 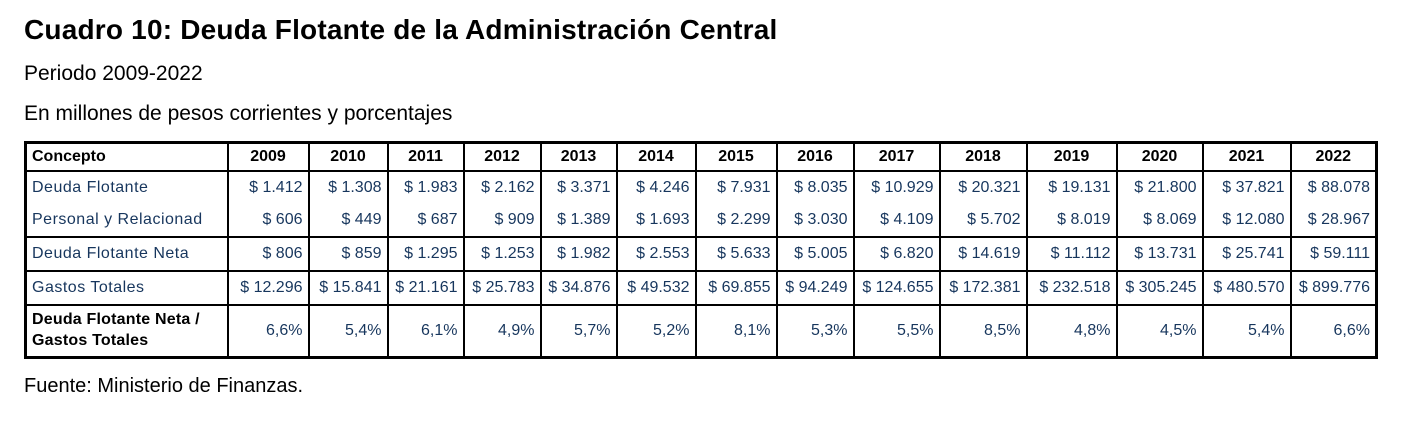 What do you see at coordinates (1071, 221) in the screenshot?
I see `value-cell: $ 8.019` at bounding box center [1071, 221].